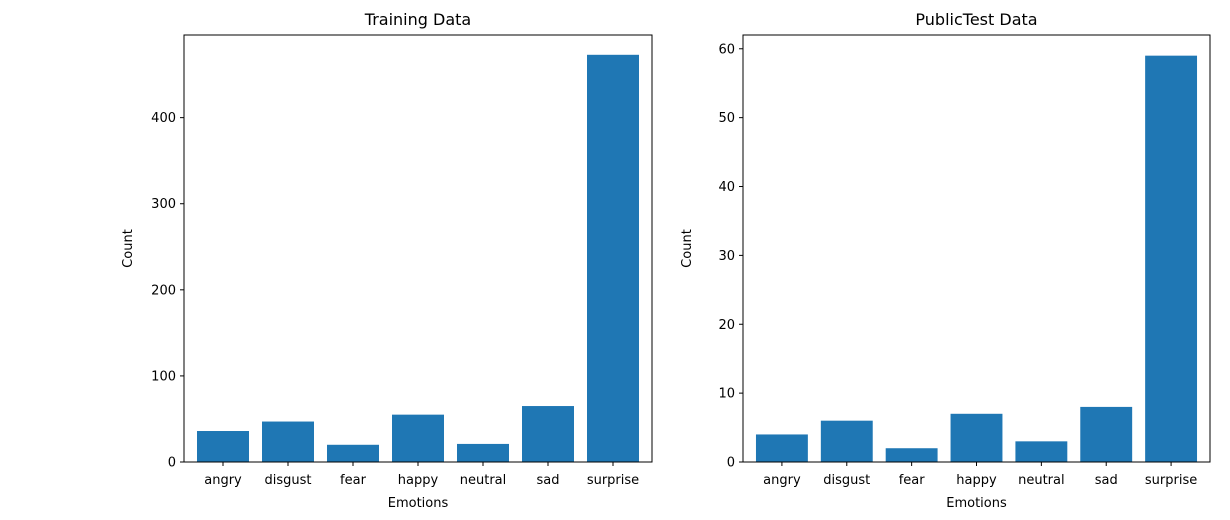 The height and width of the screenshot is (520, 1230). Describe the element at coordinates (726, 49) in the screenshot. I see `y-tick-label: 60` at that location.